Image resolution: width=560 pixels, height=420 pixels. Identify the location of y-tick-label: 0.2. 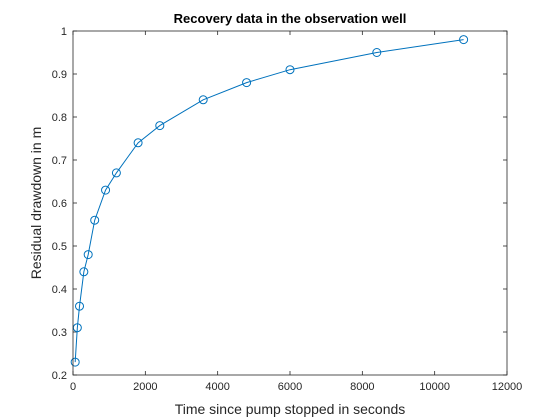
(59, 376).